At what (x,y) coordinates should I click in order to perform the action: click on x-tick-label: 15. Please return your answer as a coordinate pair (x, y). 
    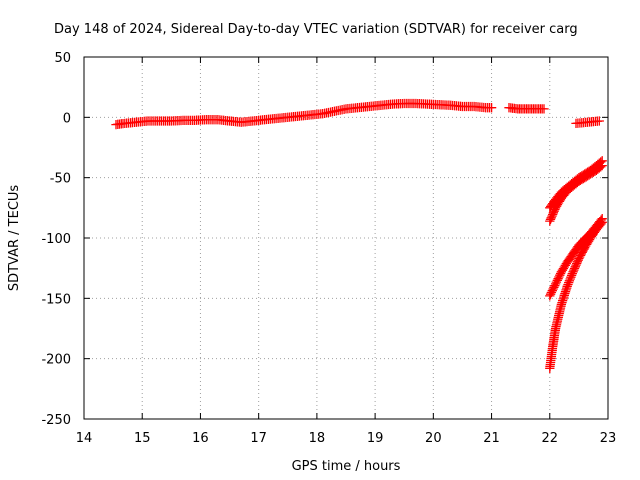
    Looking at the image, I should click on (142, 438).